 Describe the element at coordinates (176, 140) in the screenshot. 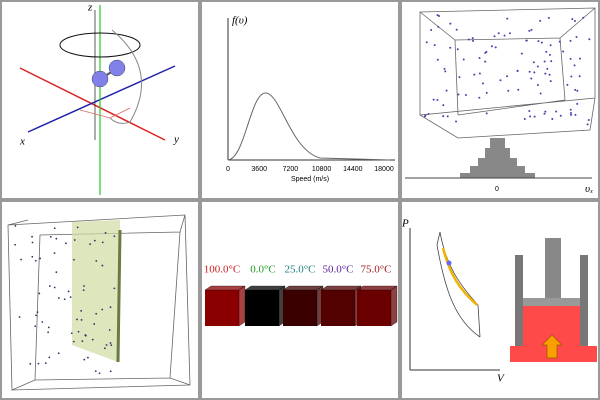

I see `y-label: y` at that location.